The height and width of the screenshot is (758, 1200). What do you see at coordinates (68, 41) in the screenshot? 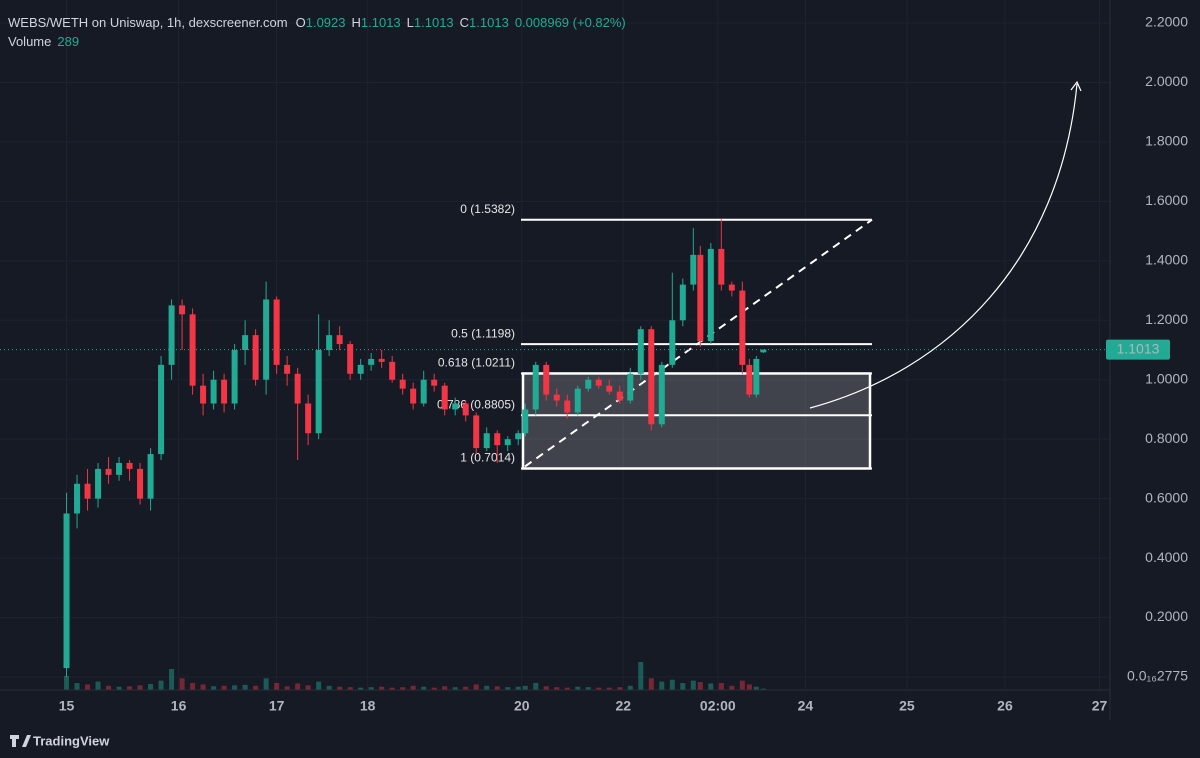
I see `volume-value: 289` at bounding box center [68, 41].